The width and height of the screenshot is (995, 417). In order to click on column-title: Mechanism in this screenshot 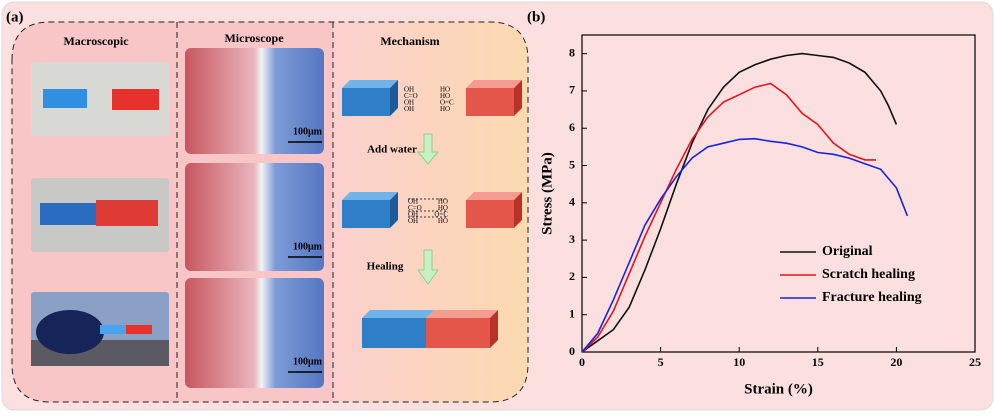, I will do `click(409, 41)`.